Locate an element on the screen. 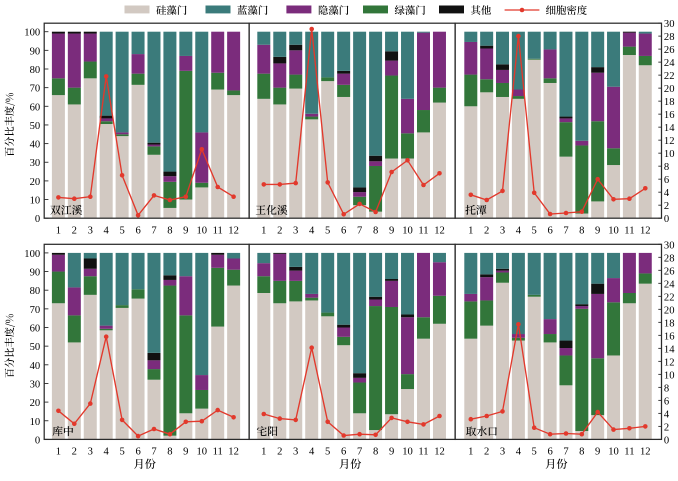 Image resolution: width=678 pixels, height=481 pixels. svg-text: 50 is located at coordinates (35, 126).